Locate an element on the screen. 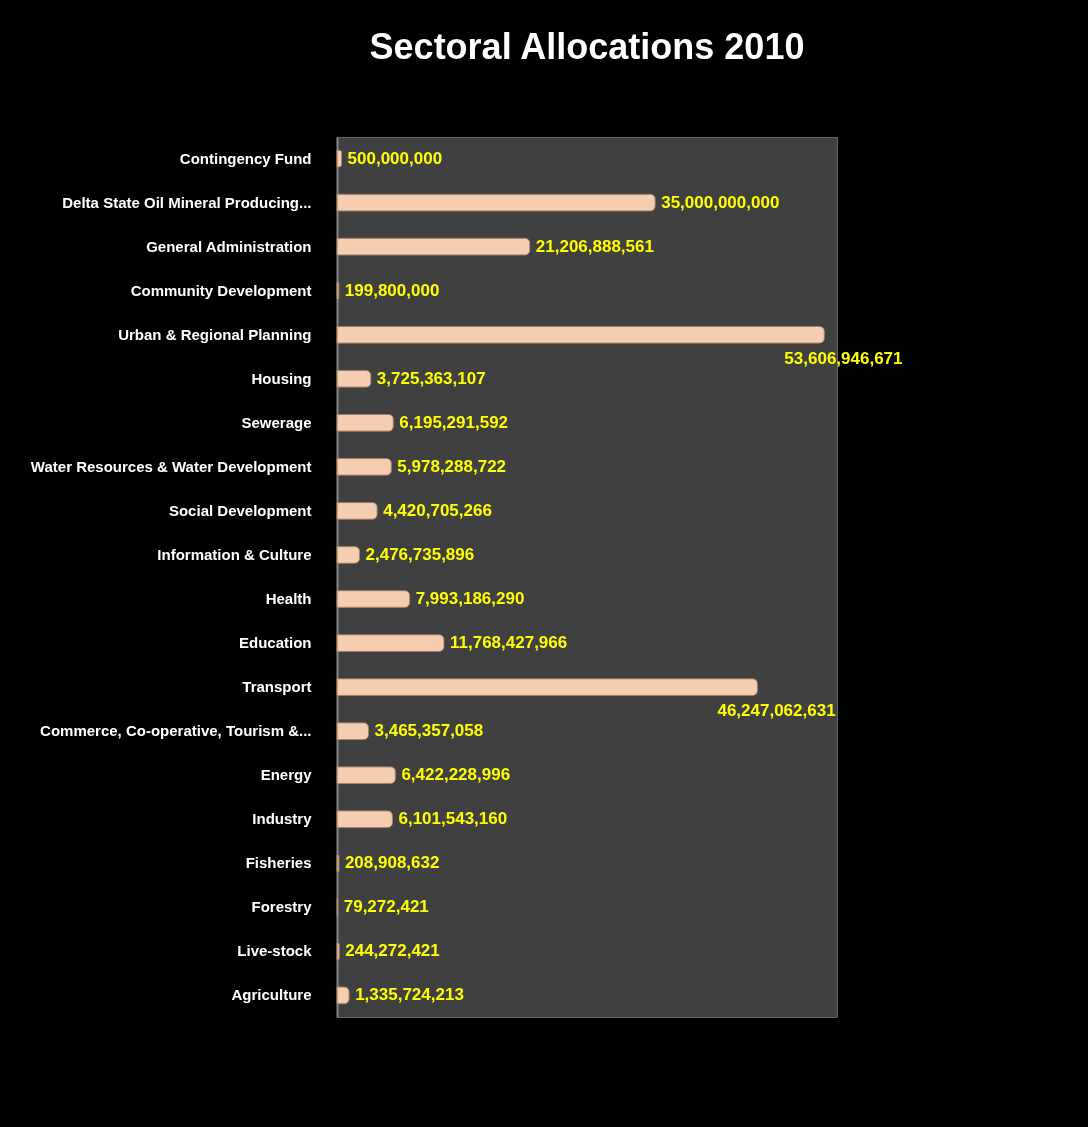  data-label: 1,335,724,213 is located at coordinates (409, 995).